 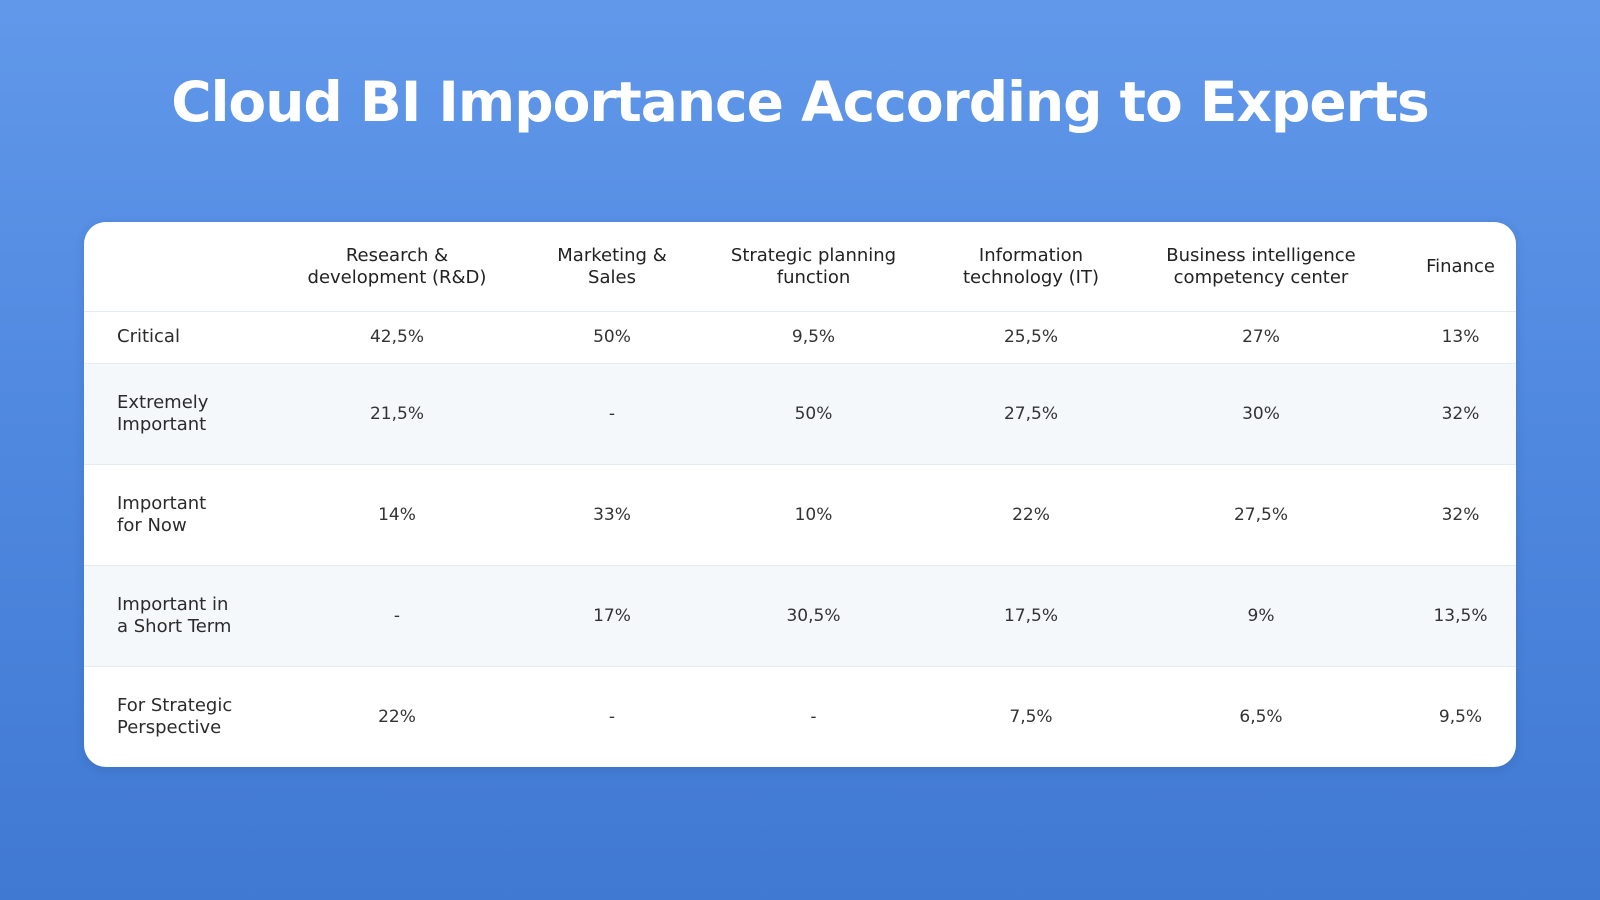 I want to click on table-cell: 9%, so click(x=1261, y=616).